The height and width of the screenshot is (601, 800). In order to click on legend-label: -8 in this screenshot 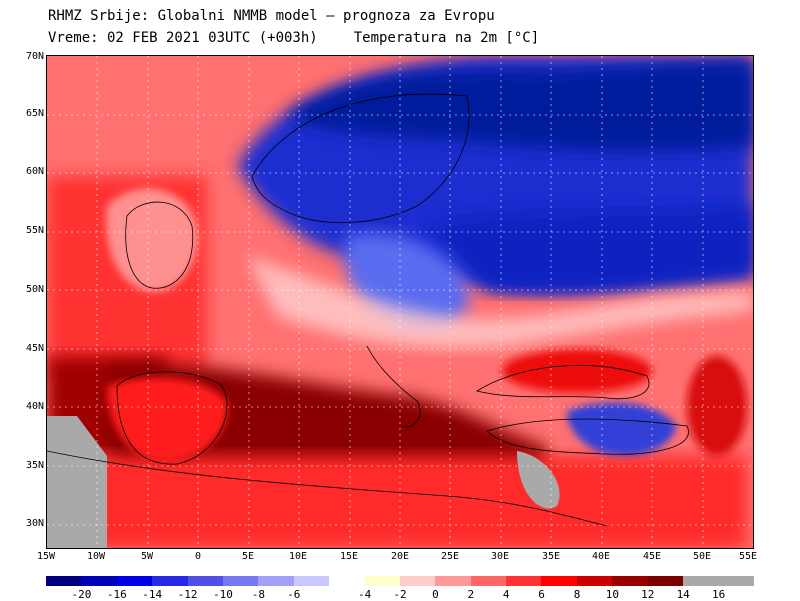, I will do `click(258, 594)`.